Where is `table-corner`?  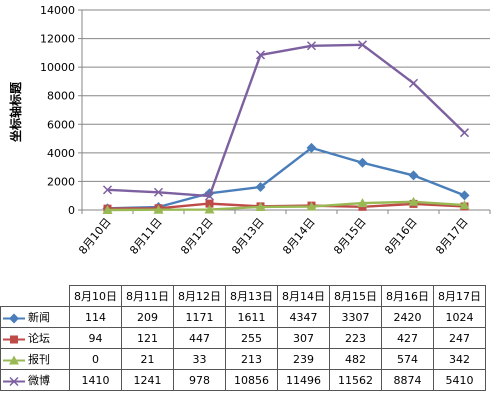 table-corner is located at coordinates (35, 296).